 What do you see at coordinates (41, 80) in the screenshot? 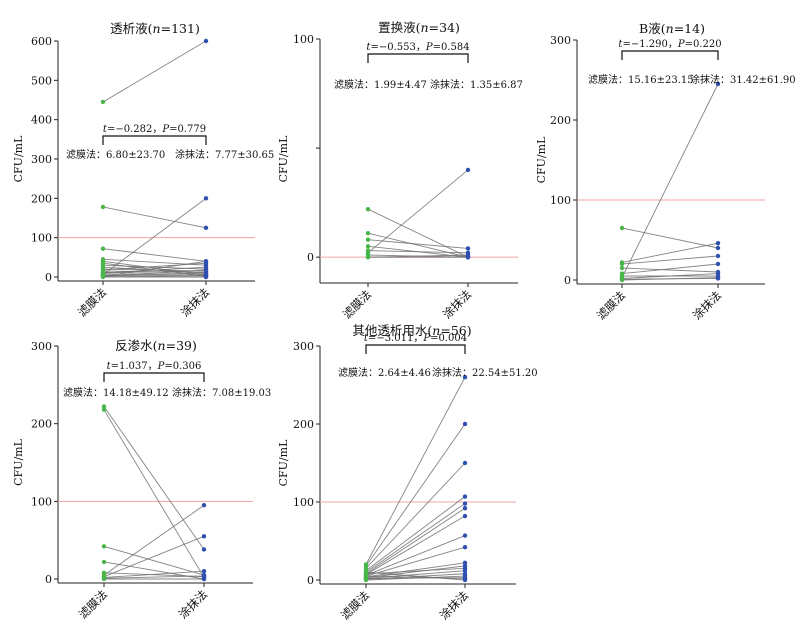
I see `y-tick-label: 500` at bounding box center [41, 80].